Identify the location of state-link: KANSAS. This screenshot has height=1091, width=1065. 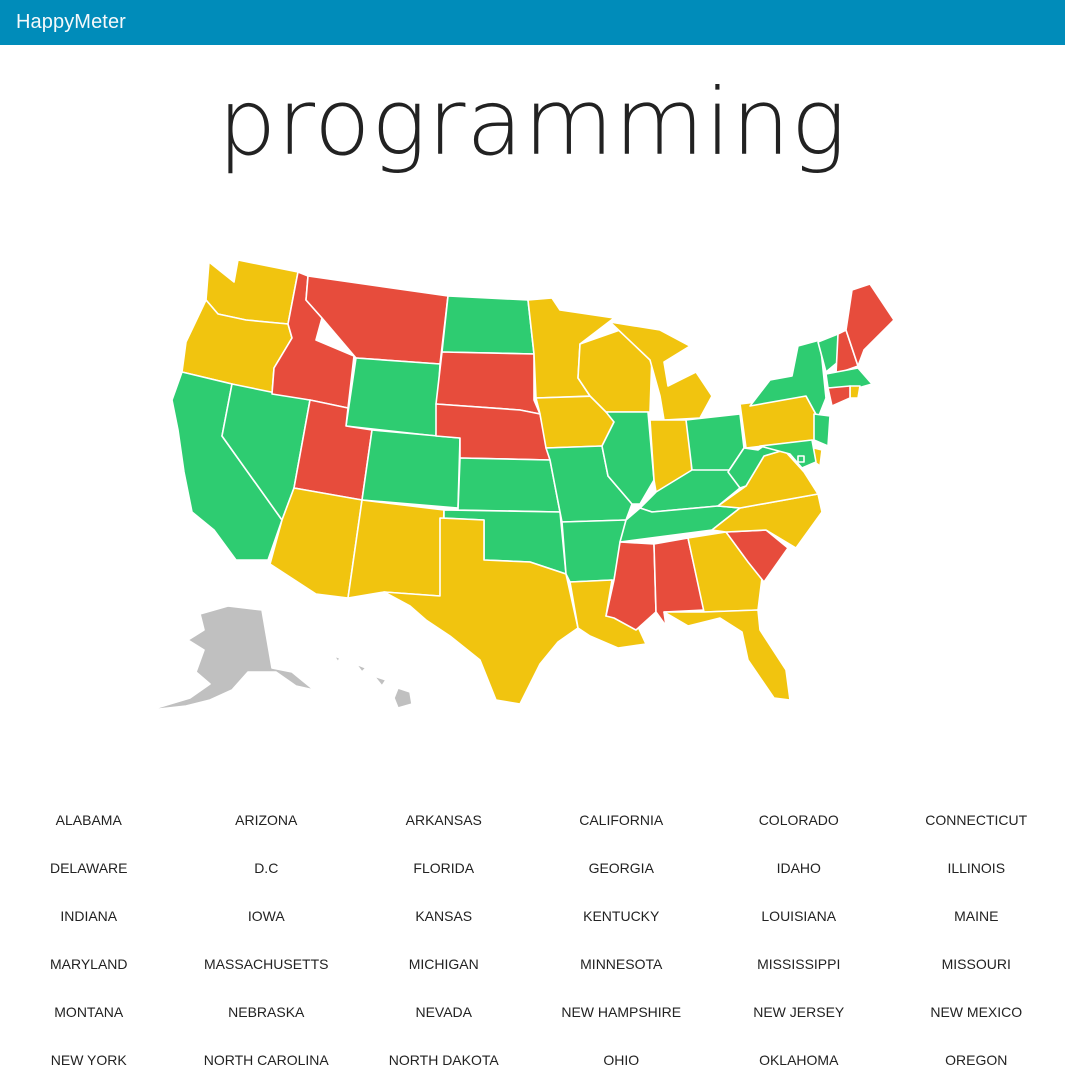
(444, 923).